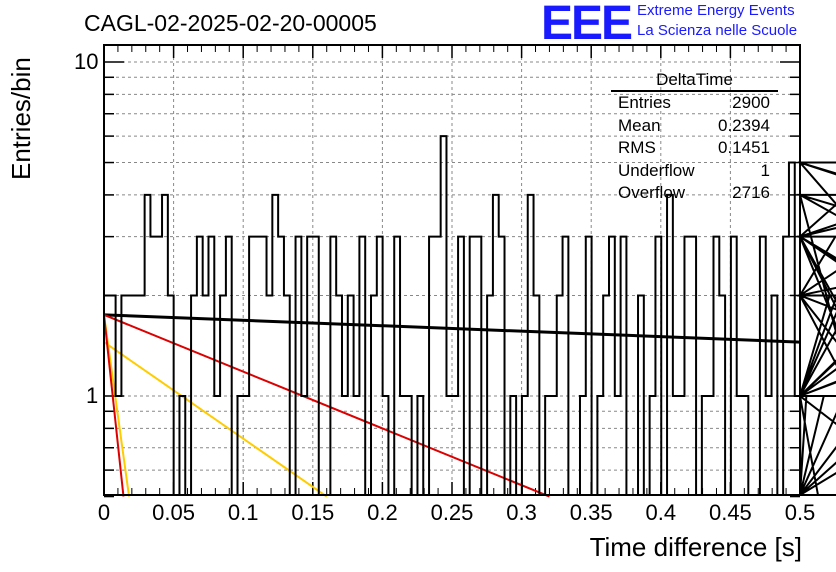  What do you see at coordinates (694, 193) in the screenshot?
I see `stats-row-overflow: Overflow 2716` at bounding box center [694, 193].